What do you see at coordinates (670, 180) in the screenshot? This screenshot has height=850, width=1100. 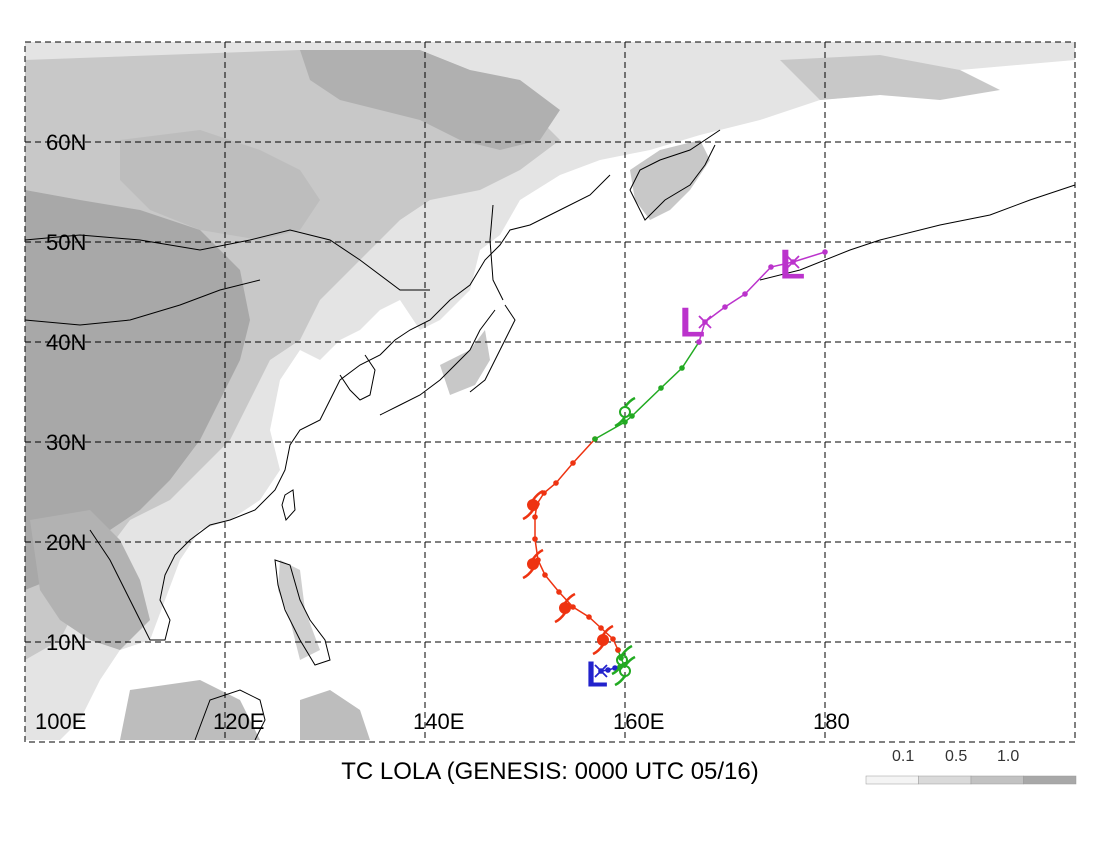 I see `terrain-kamchatka` at bounding box center [670, 180].